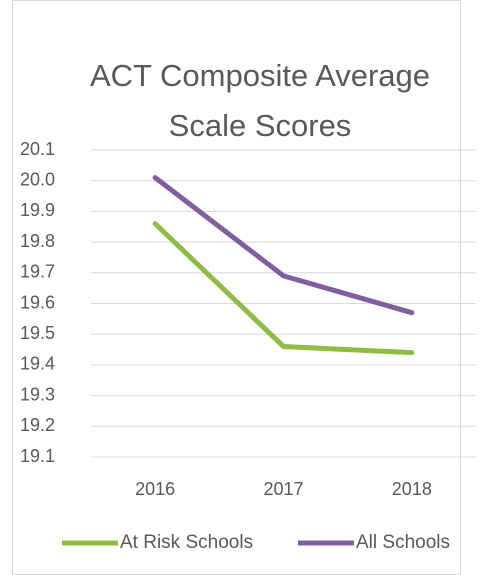  Describe the element at coordinates (37, 456) in the screenshot. I see `y-tick-label: 19.1` at that location.